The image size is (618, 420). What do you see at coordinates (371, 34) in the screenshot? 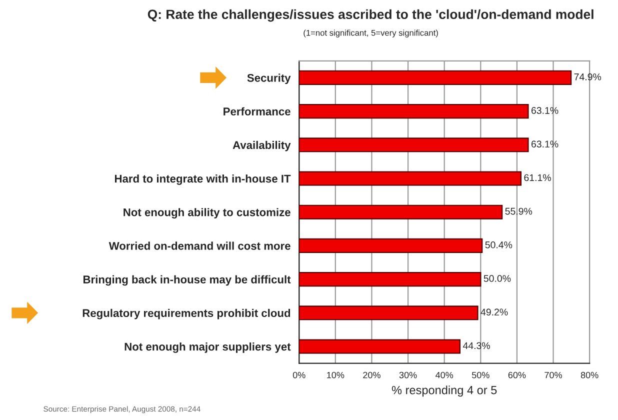
I see `chart-subtitle: (1=not significant, 5=very significant)` at bounding box center [371, 34].